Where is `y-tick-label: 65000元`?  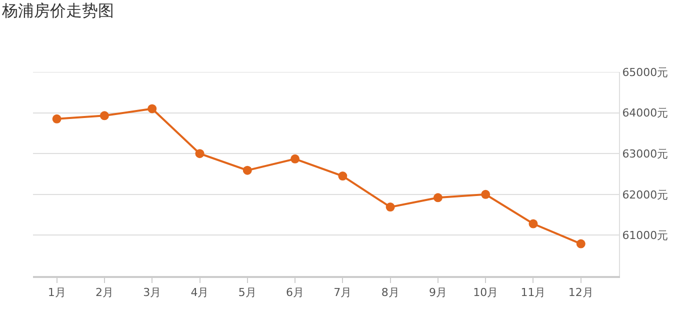 y-tick-label: 65000元 is located at coordinates (645, 72).